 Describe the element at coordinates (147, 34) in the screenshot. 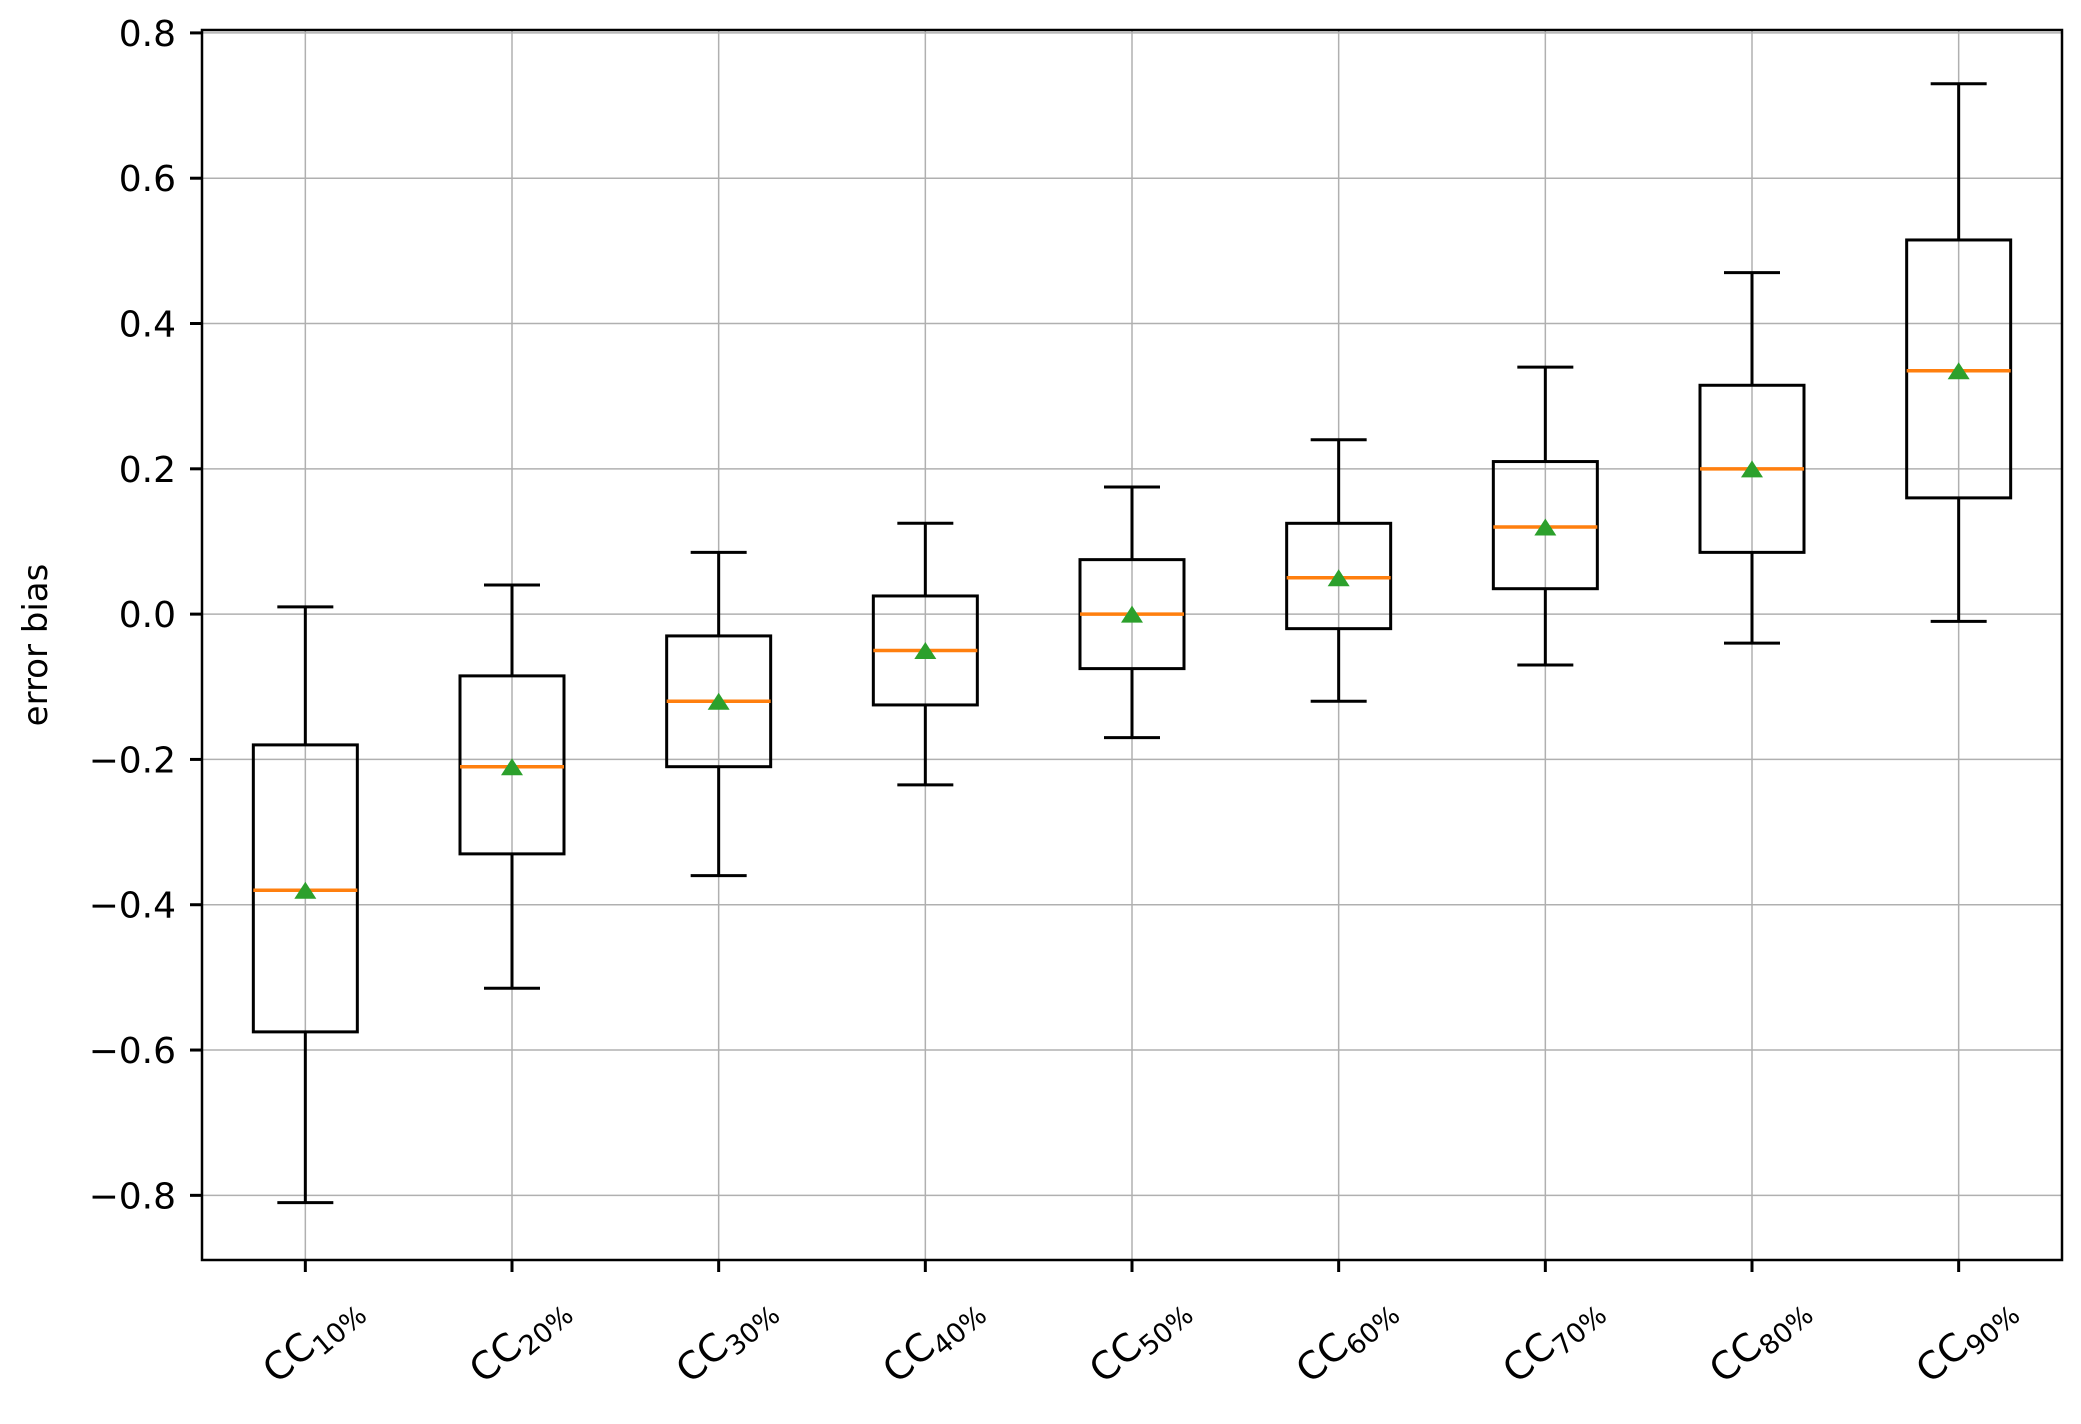

I see `y-tick-label: 0.8` at that location.